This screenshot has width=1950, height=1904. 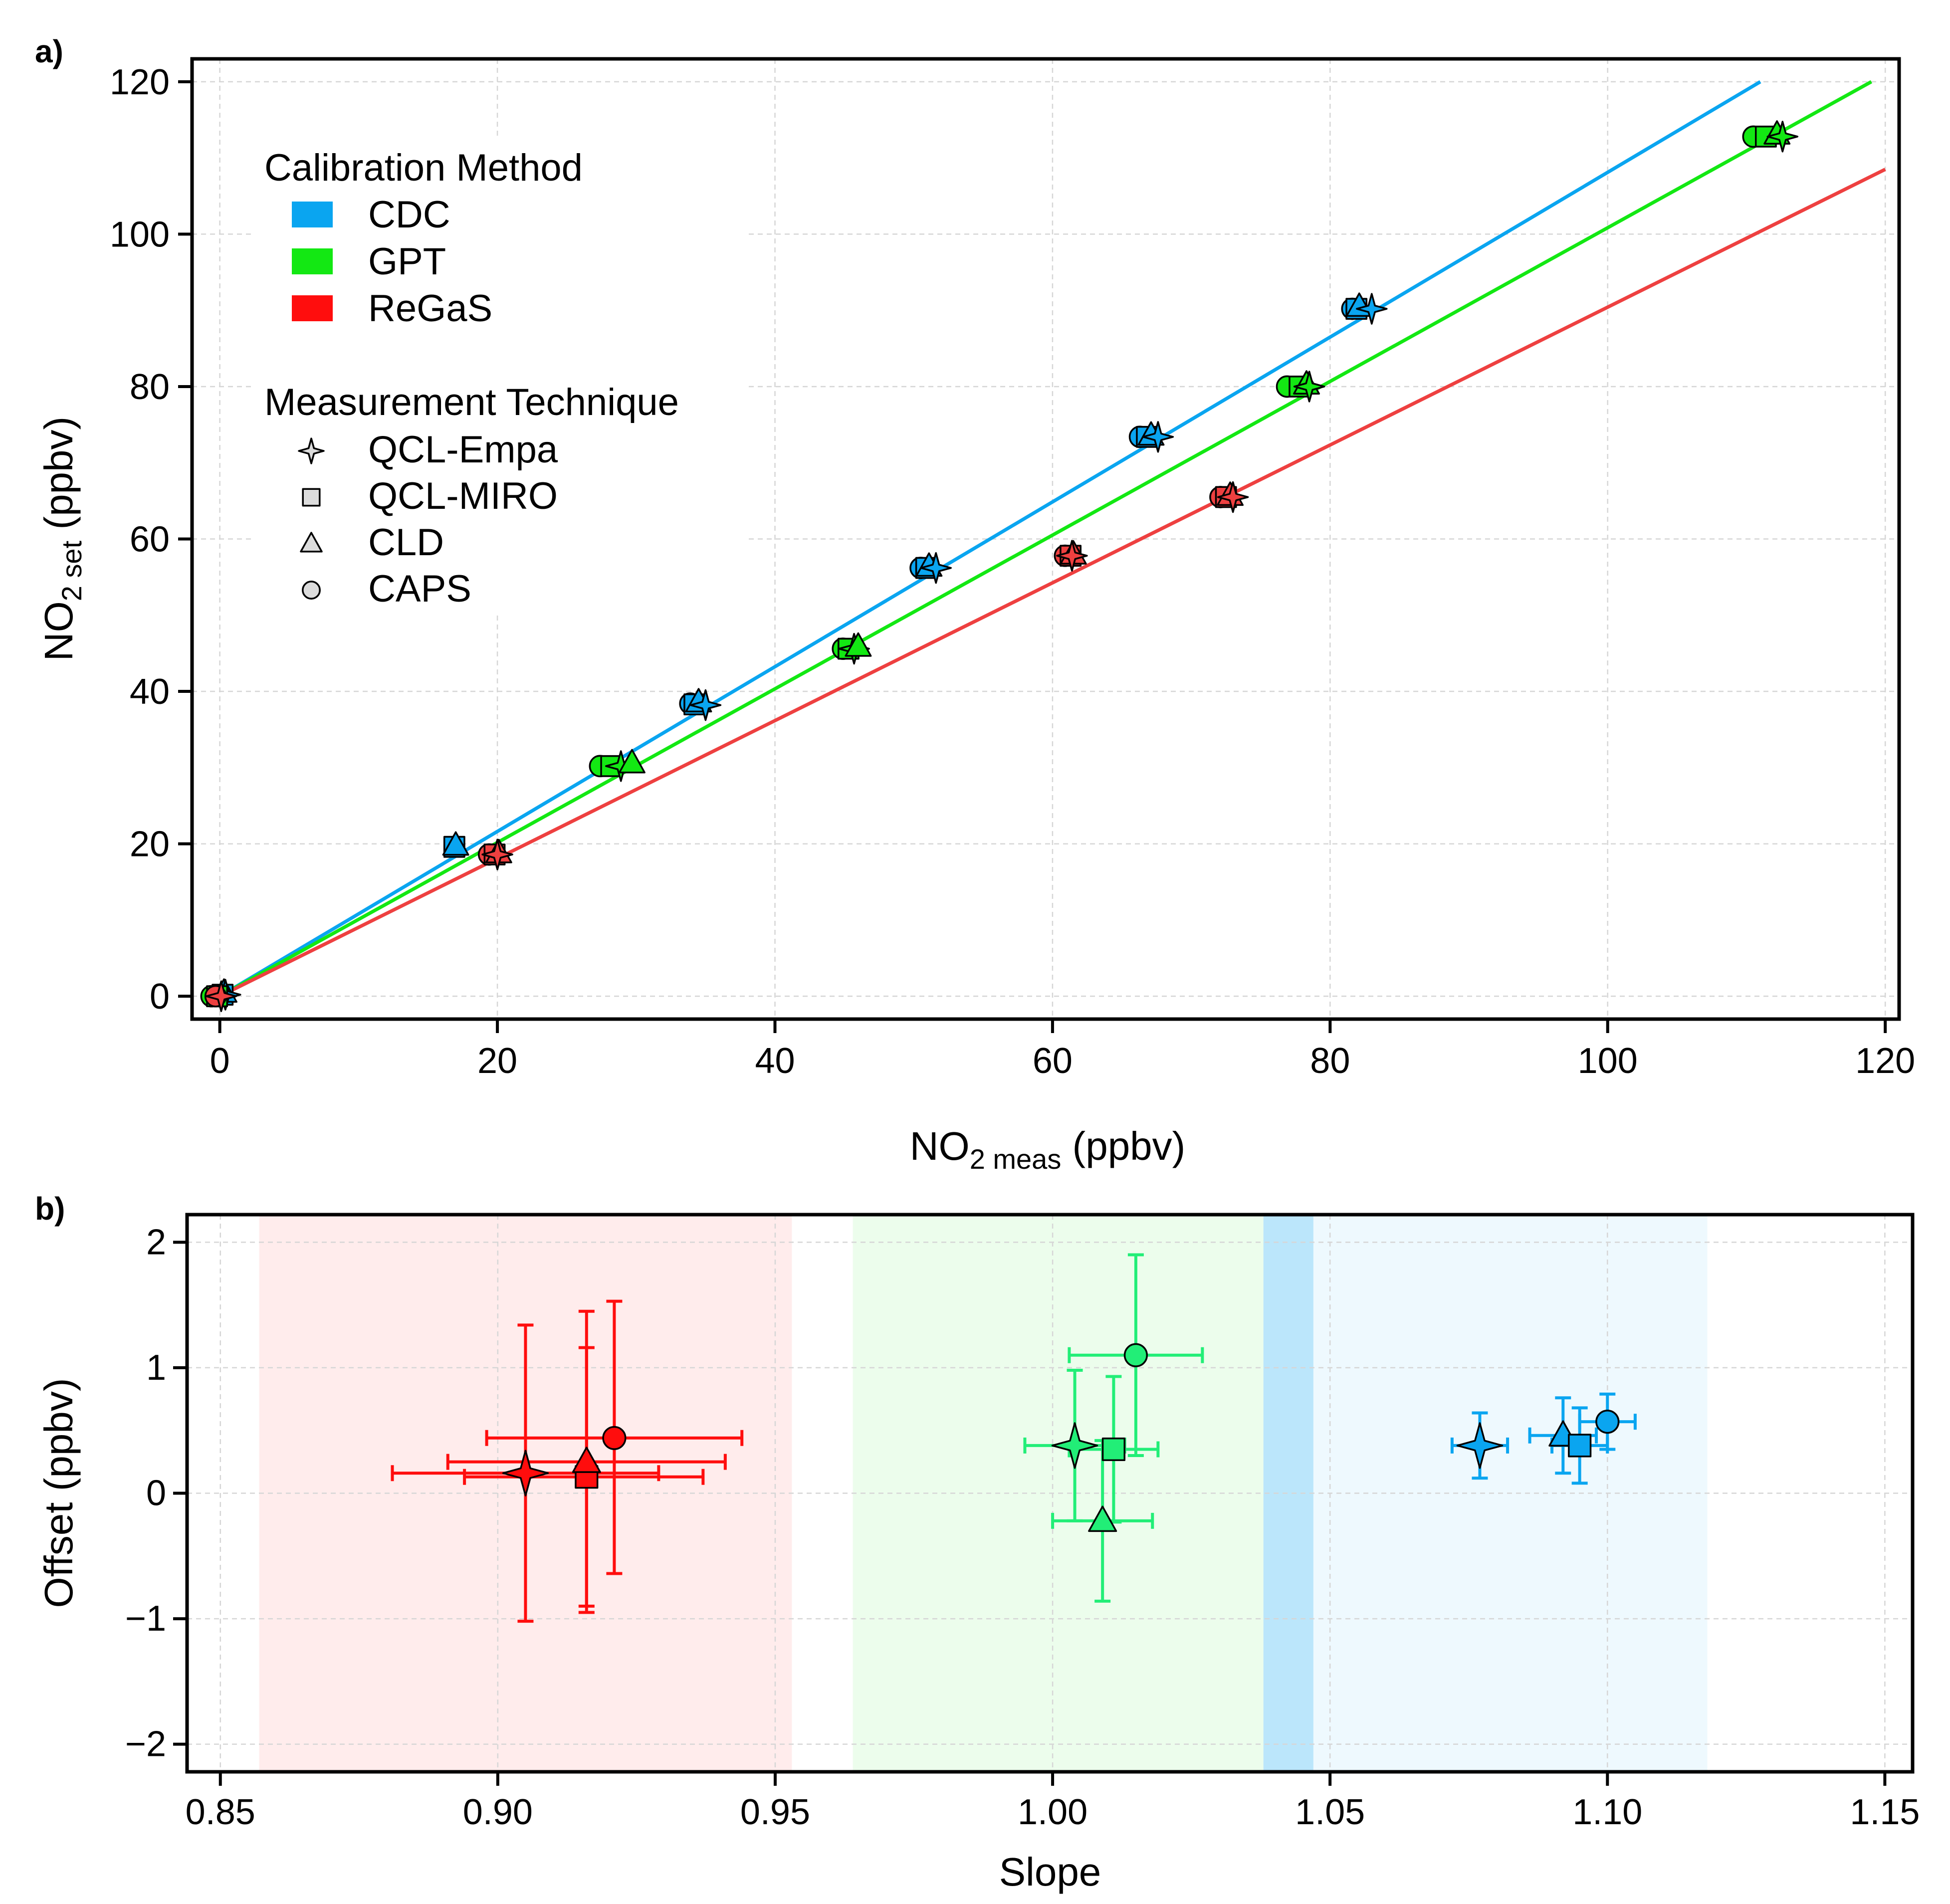 What do you see at coordinates (1102, 1519) in the screenshot?
I see `point-gpt-cld` at bounding box center [1102, 1519].